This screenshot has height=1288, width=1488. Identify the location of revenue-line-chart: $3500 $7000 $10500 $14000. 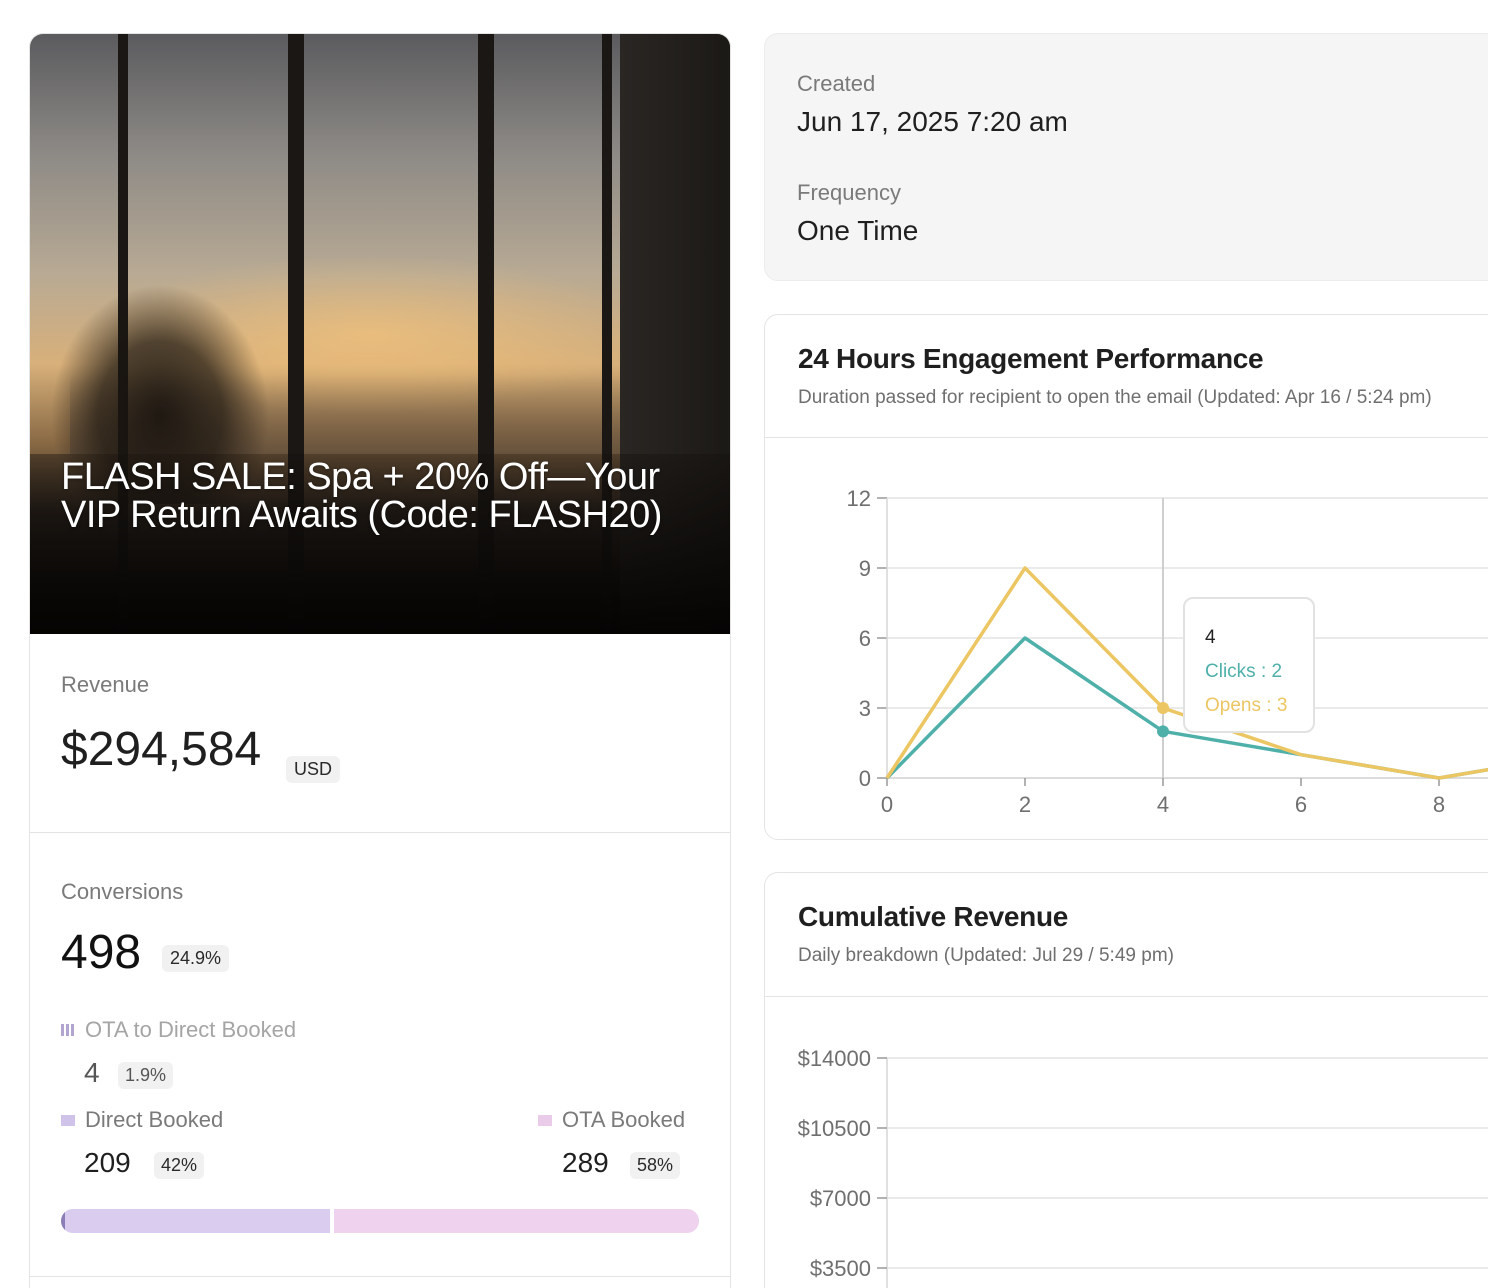
(1126, 1142).